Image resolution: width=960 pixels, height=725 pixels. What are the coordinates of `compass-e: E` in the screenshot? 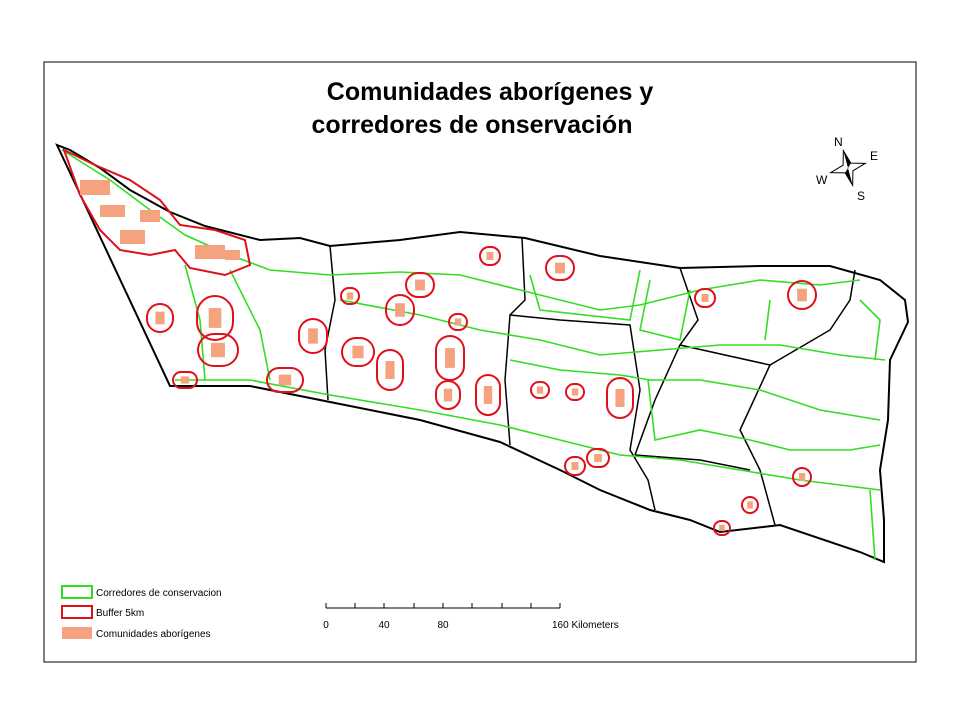 It's located at (874, 156).